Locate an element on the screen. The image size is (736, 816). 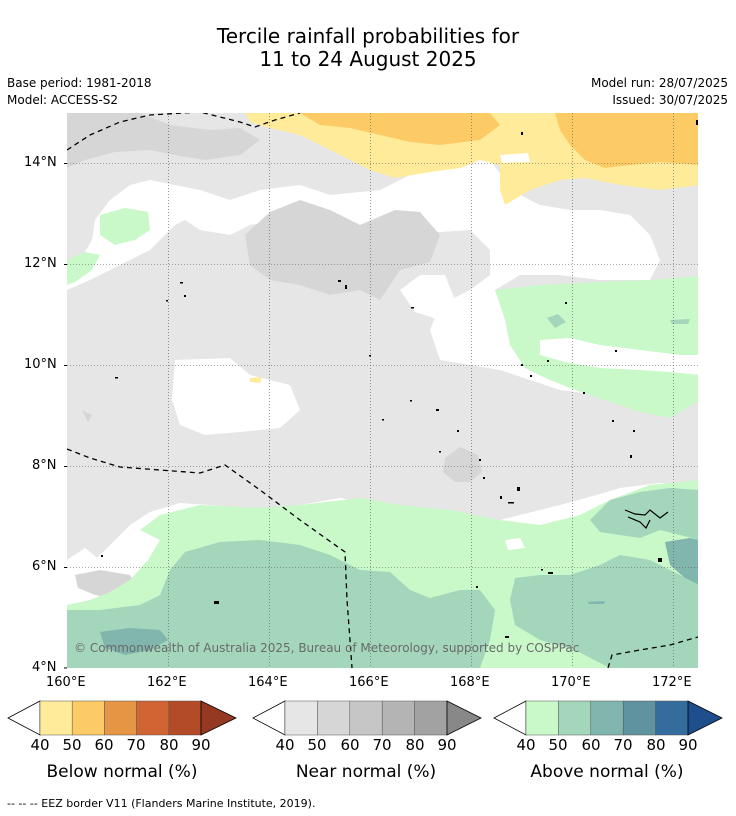
map-title-line1: Tercile rainfall probabilities for is located at coordinates (368, 36).